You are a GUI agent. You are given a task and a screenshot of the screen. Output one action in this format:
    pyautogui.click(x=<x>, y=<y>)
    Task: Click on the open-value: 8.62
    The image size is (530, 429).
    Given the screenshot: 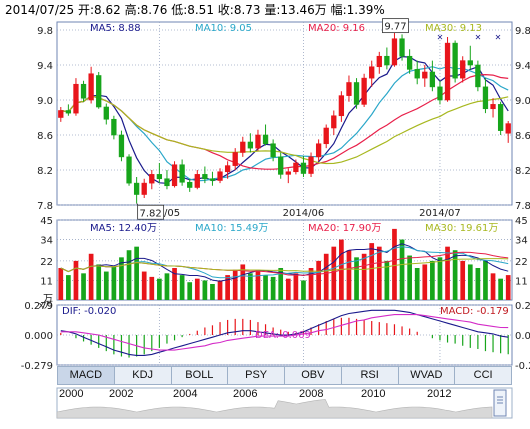 What is the action you would take?
    pyautogui.click(x=107, y=10)
    